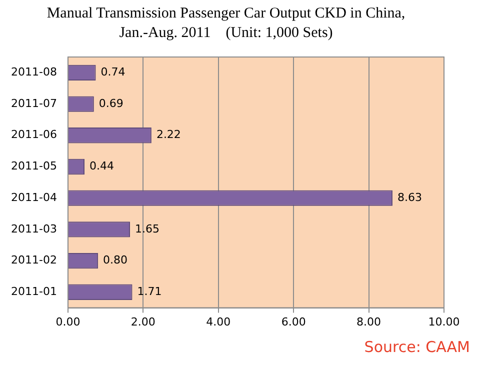 The width and height of the screenshot is (484, 369). I want to click on x-tick-label: 8.00, so click(369, 321).